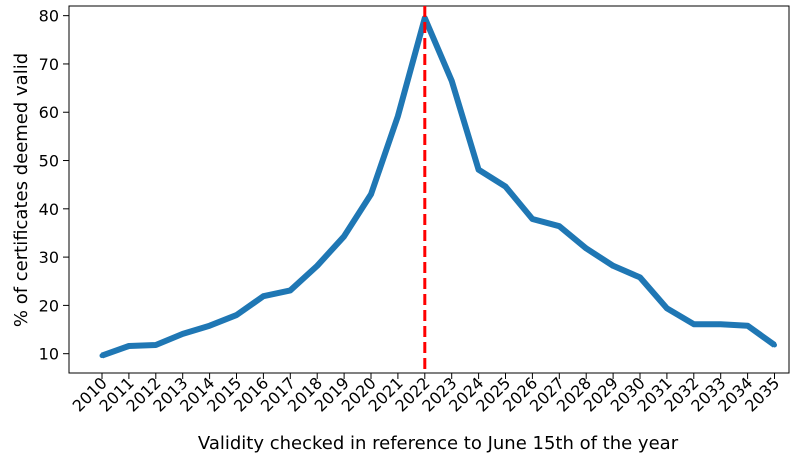 The image size is (797, 456). I want to click on y-tick-label: 70, so click(49, 64).